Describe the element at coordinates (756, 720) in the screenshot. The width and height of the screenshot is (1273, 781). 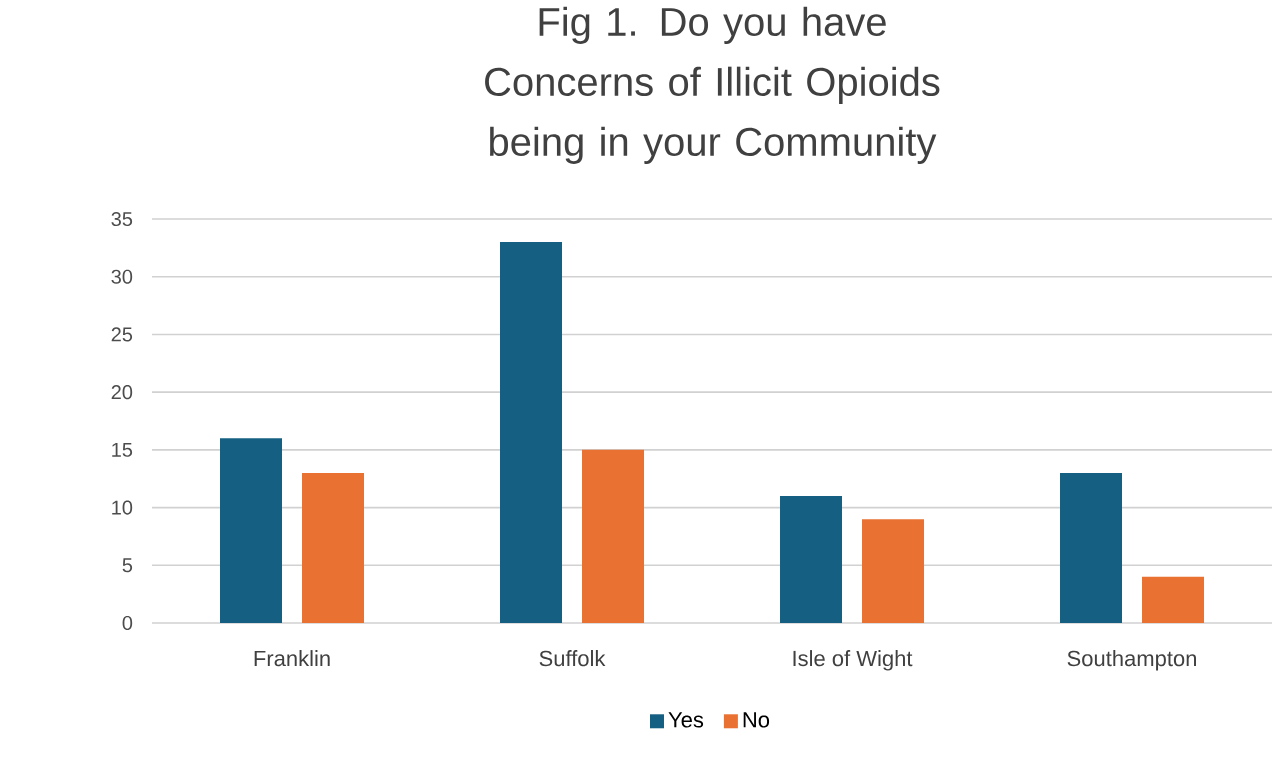
I see `legend-label: No` at that location.